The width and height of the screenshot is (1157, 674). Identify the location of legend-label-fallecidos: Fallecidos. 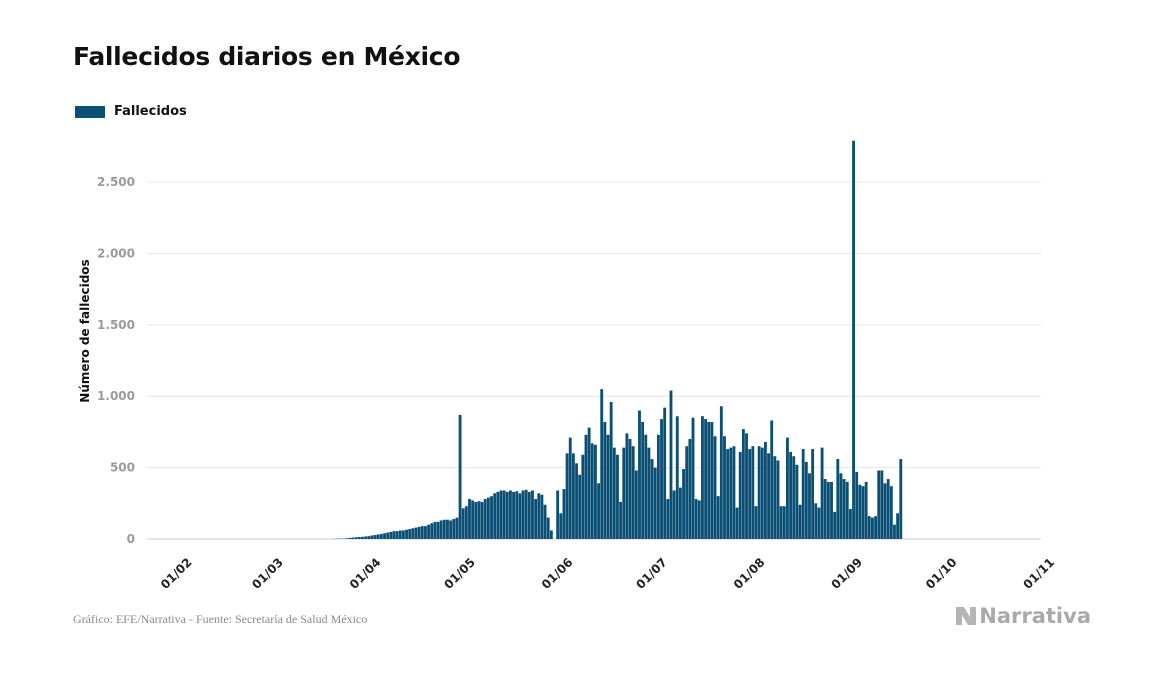
(150, 111).